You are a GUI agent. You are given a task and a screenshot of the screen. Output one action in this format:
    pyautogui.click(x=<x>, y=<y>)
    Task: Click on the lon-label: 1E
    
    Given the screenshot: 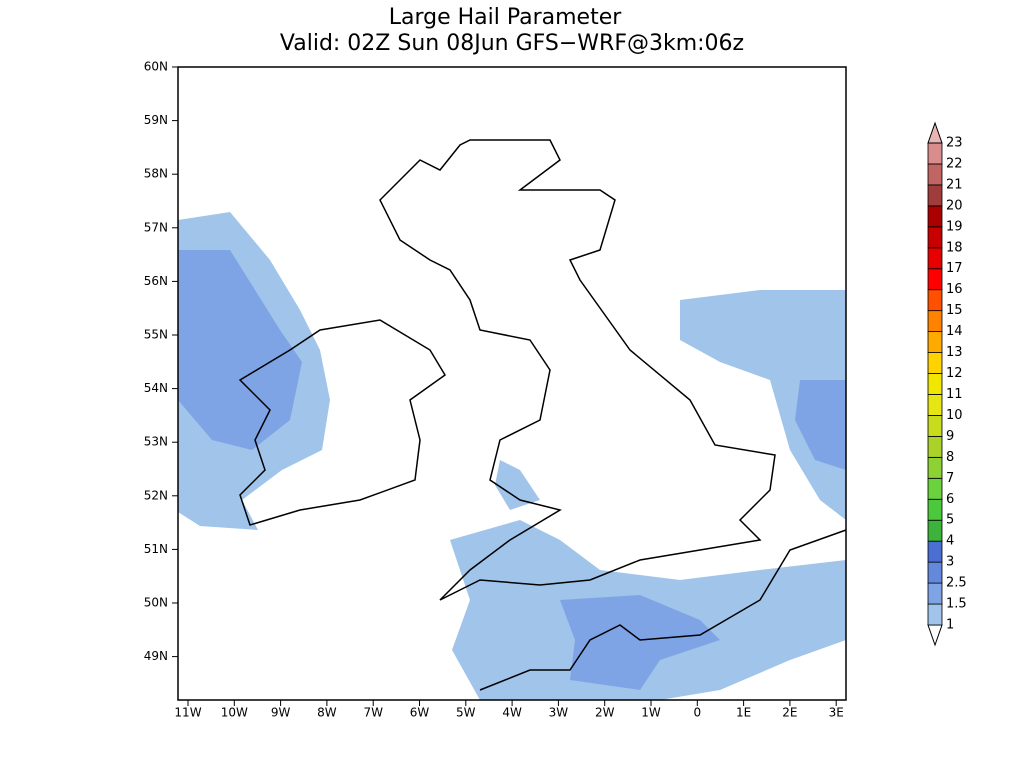 What is the action you would take?
    pyautogui.click(x=743, y=713)
    